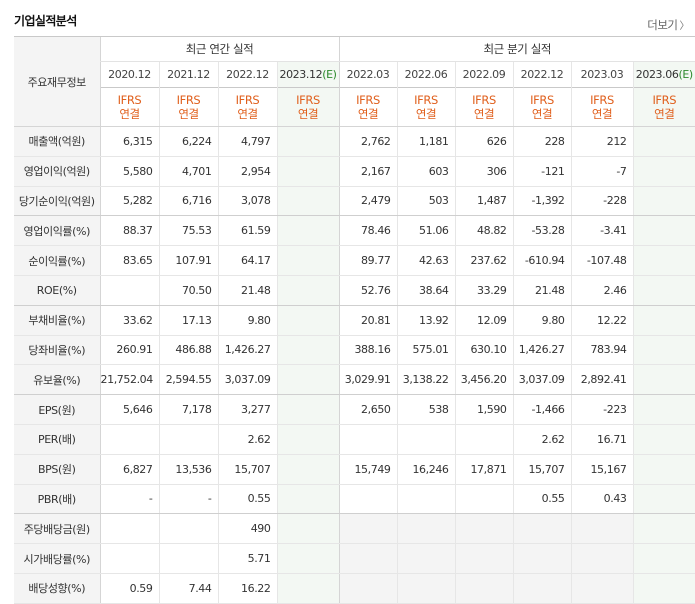 This screenshot has width=695, height=604. I want to click on value-cell: 503, so click(426, 201).